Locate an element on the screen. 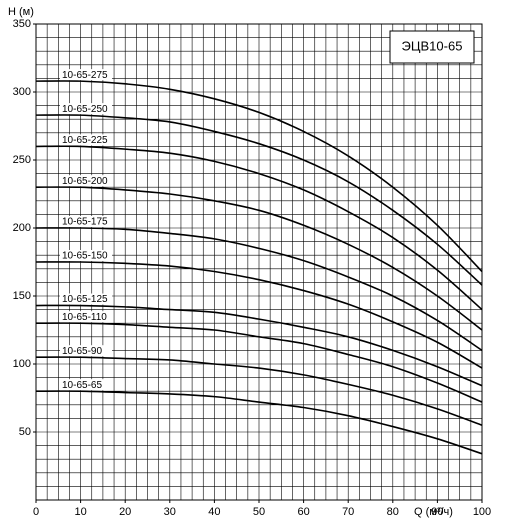 Image resolution: width=517 pixels, height=525 pixels. x-tick-label: 80 is located at coordinates (393, 512).